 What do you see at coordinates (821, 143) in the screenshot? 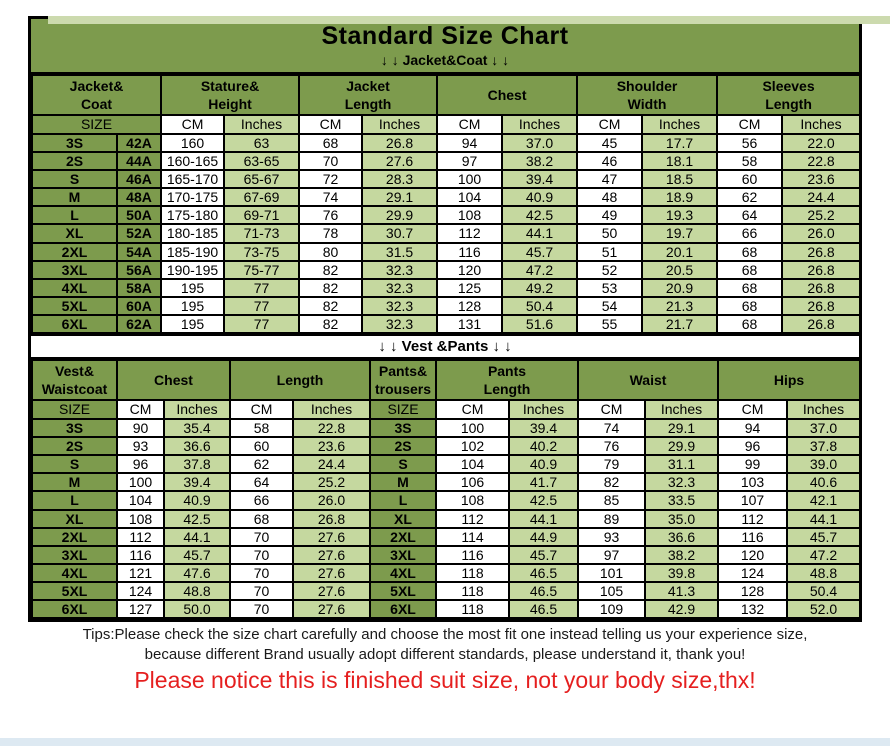
I see `sleeves-inches-cell: 22.0` at bounding box center [821, 143].